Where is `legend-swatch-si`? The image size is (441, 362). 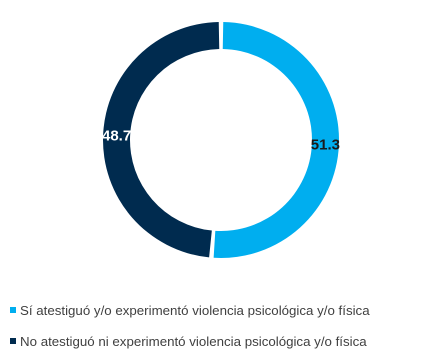
legend-swatch-si is located at coordinates (13, 310).